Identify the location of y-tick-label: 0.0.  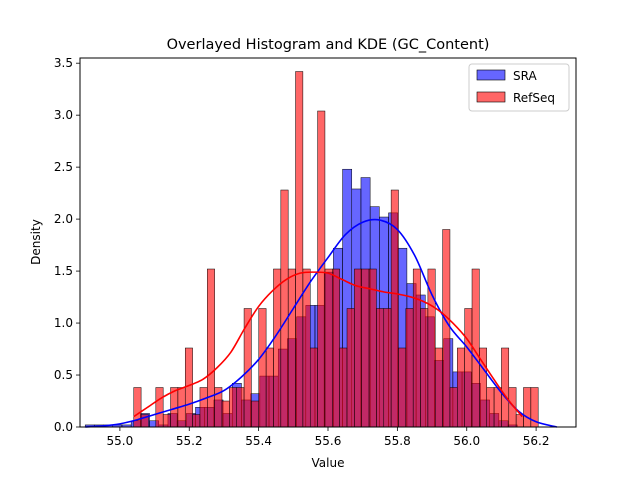
(63, 427).